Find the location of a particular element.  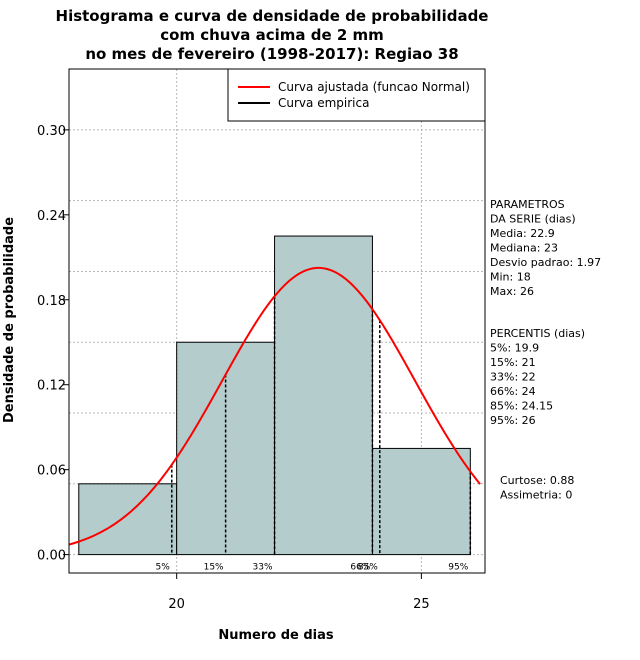

percentis-line: 15%: 21 is located at coordinates (513, 362).